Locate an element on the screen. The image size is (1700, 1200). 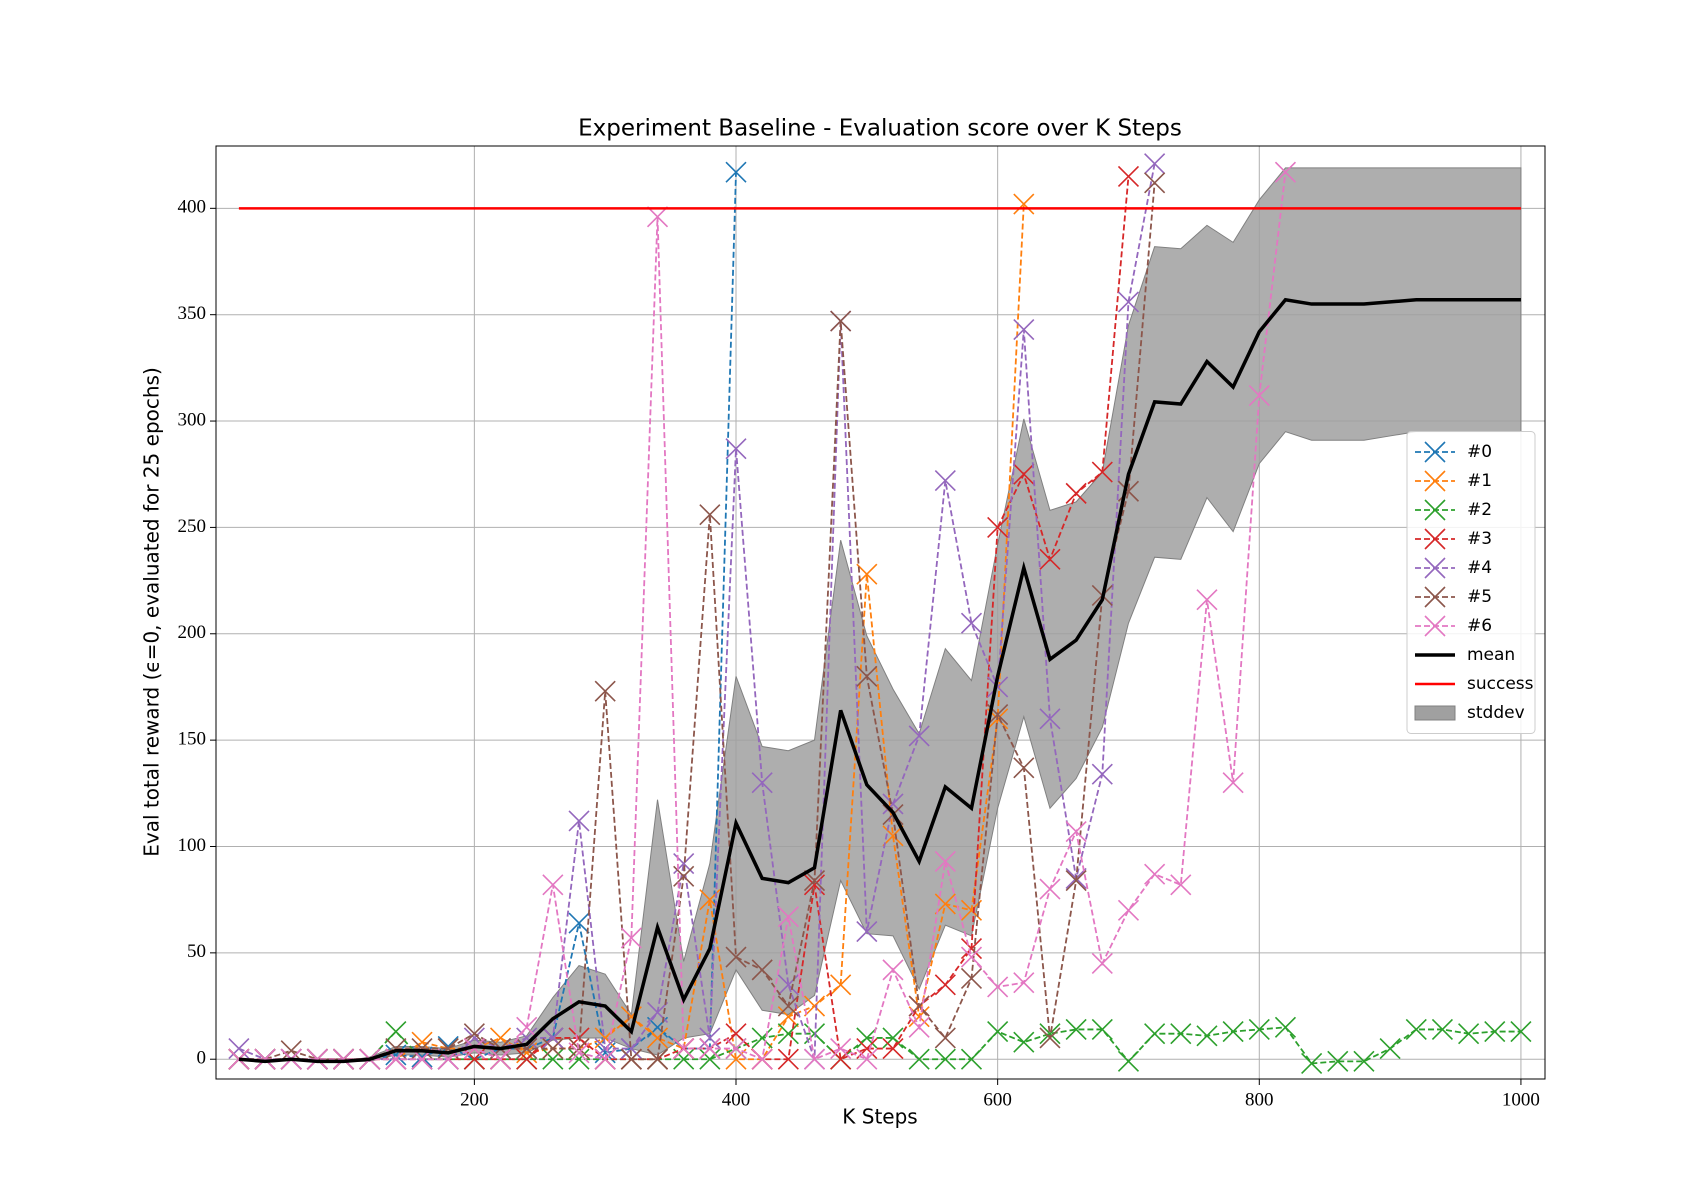
x-axis-label: K Steps is located at coordinates (879, 1117).